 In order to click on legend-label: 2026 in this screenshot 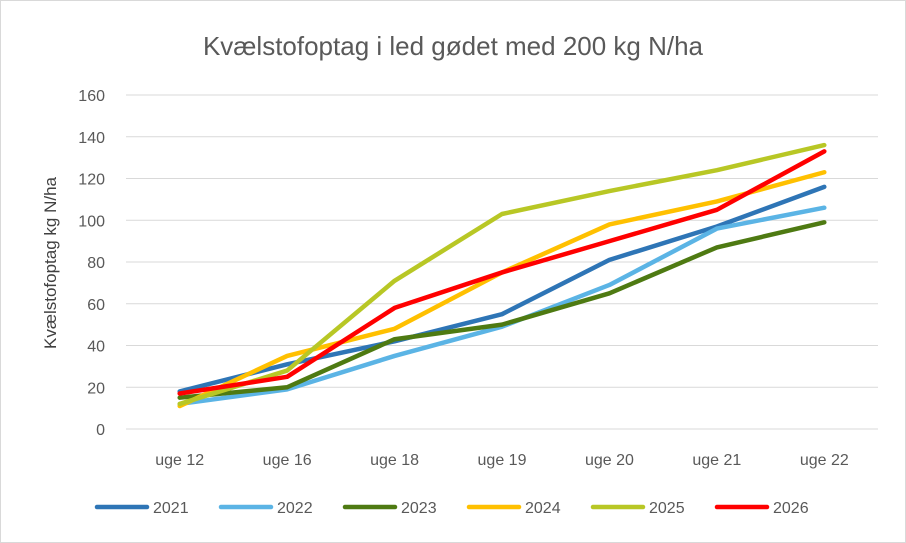, I will do `click(791, 508)`.